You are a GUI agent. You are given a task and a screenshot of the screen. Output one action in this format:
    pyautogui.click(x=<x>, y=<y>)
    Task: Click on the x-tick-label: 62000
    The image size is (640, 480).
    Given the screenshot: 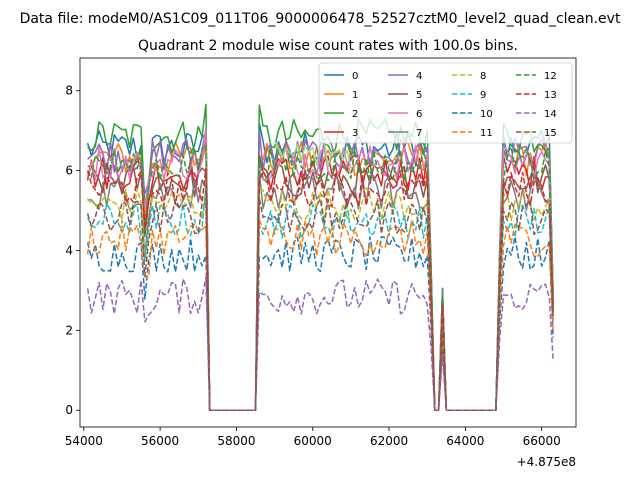 What is the action you would take?
    pyautogui.click(x=389, y=441)
    